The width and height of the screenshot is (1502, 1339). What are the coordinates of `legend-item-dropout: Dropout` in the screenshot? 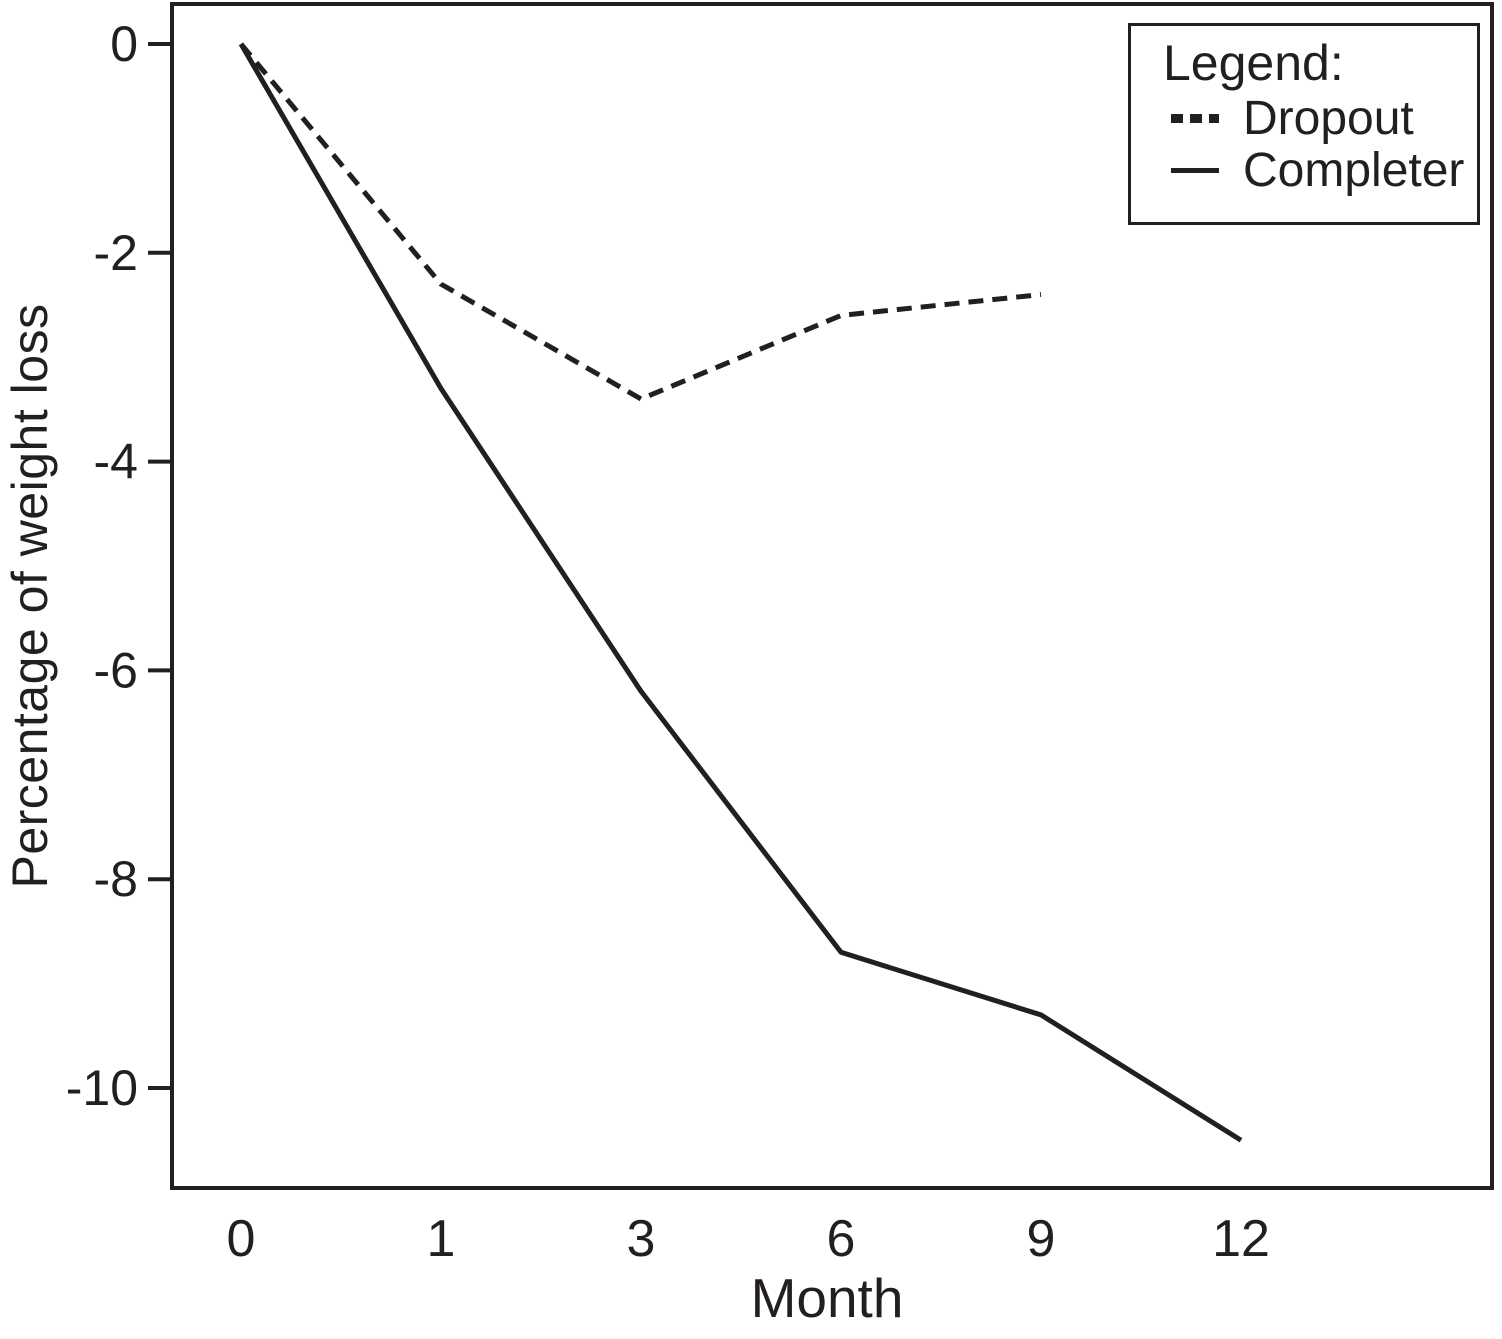 It's located at (1320, 118).